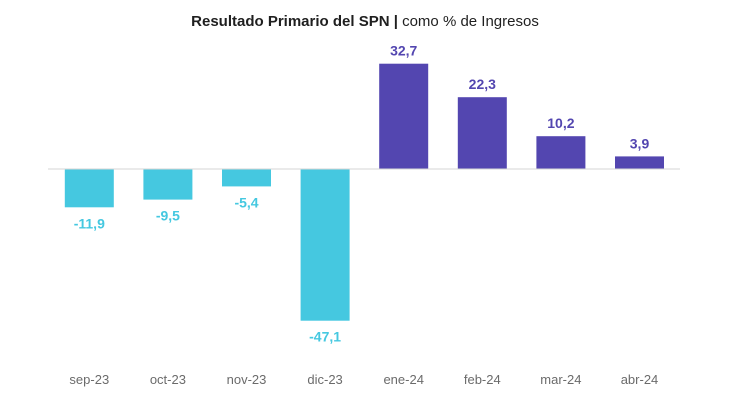 The width and height of the screenshot is (730, 411). Describe the element at coordinates (246, 202) in the screenshot. I see `value-label-nov-23: -5,4` at that location.